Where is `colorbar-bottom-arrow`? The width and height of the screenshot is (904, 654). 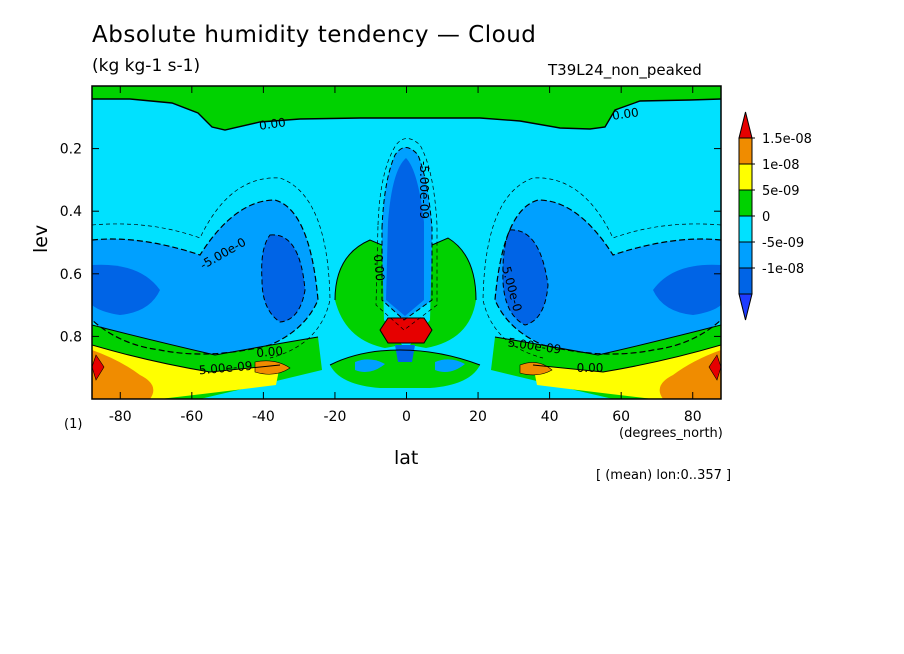
colorbar-bottom-arrow is located at coordinates (745, 307).